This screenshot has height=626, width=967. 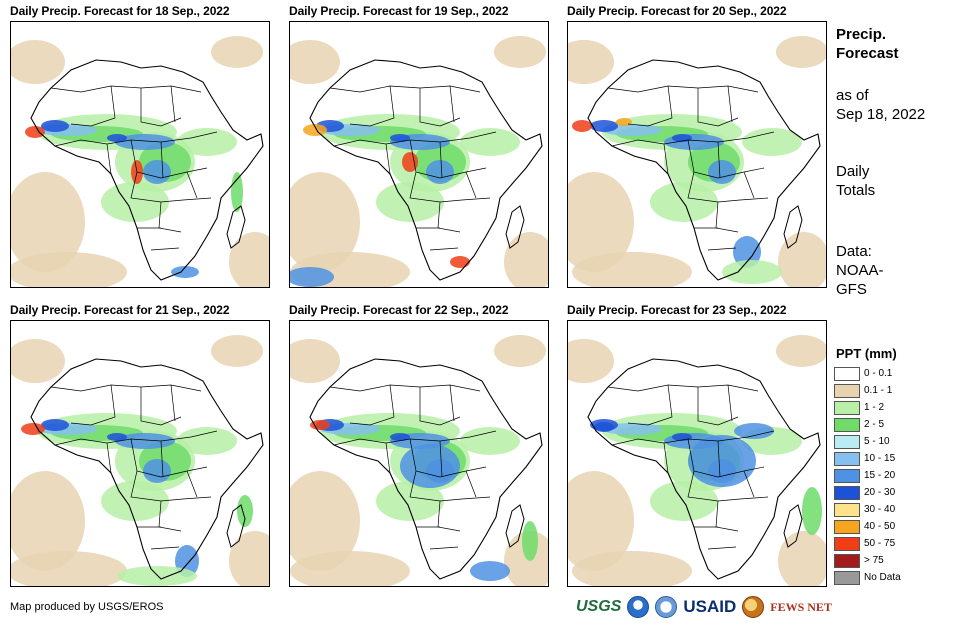 What do you see at coordinates (399, 11) in the screenshot?
I see `panel-title: Daily Precip. Forecast for 19 Sep., 2022` at bounding box center [399, 11].